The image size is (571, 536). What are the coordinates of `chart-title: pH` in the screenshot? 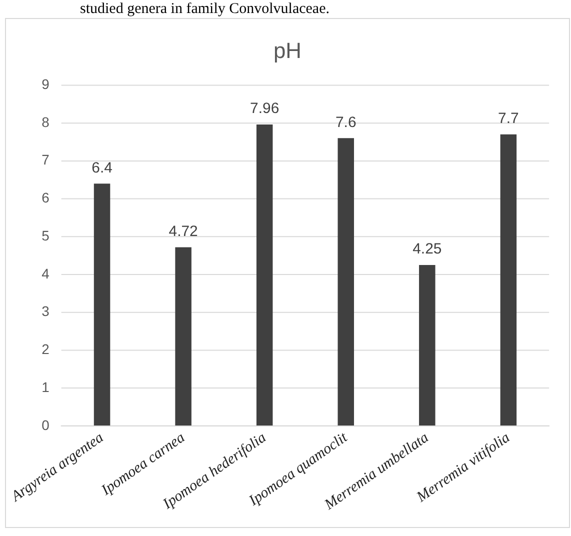 It's located at (287, 51).